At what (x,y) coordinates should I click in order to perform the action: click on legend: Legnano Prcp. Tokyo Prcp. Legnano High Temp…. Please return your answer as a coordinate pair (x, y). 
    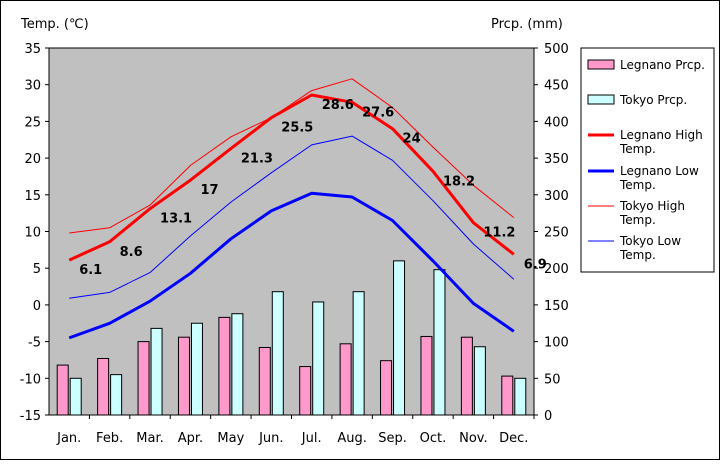
    Looking at the image, I should click on (647, 160).